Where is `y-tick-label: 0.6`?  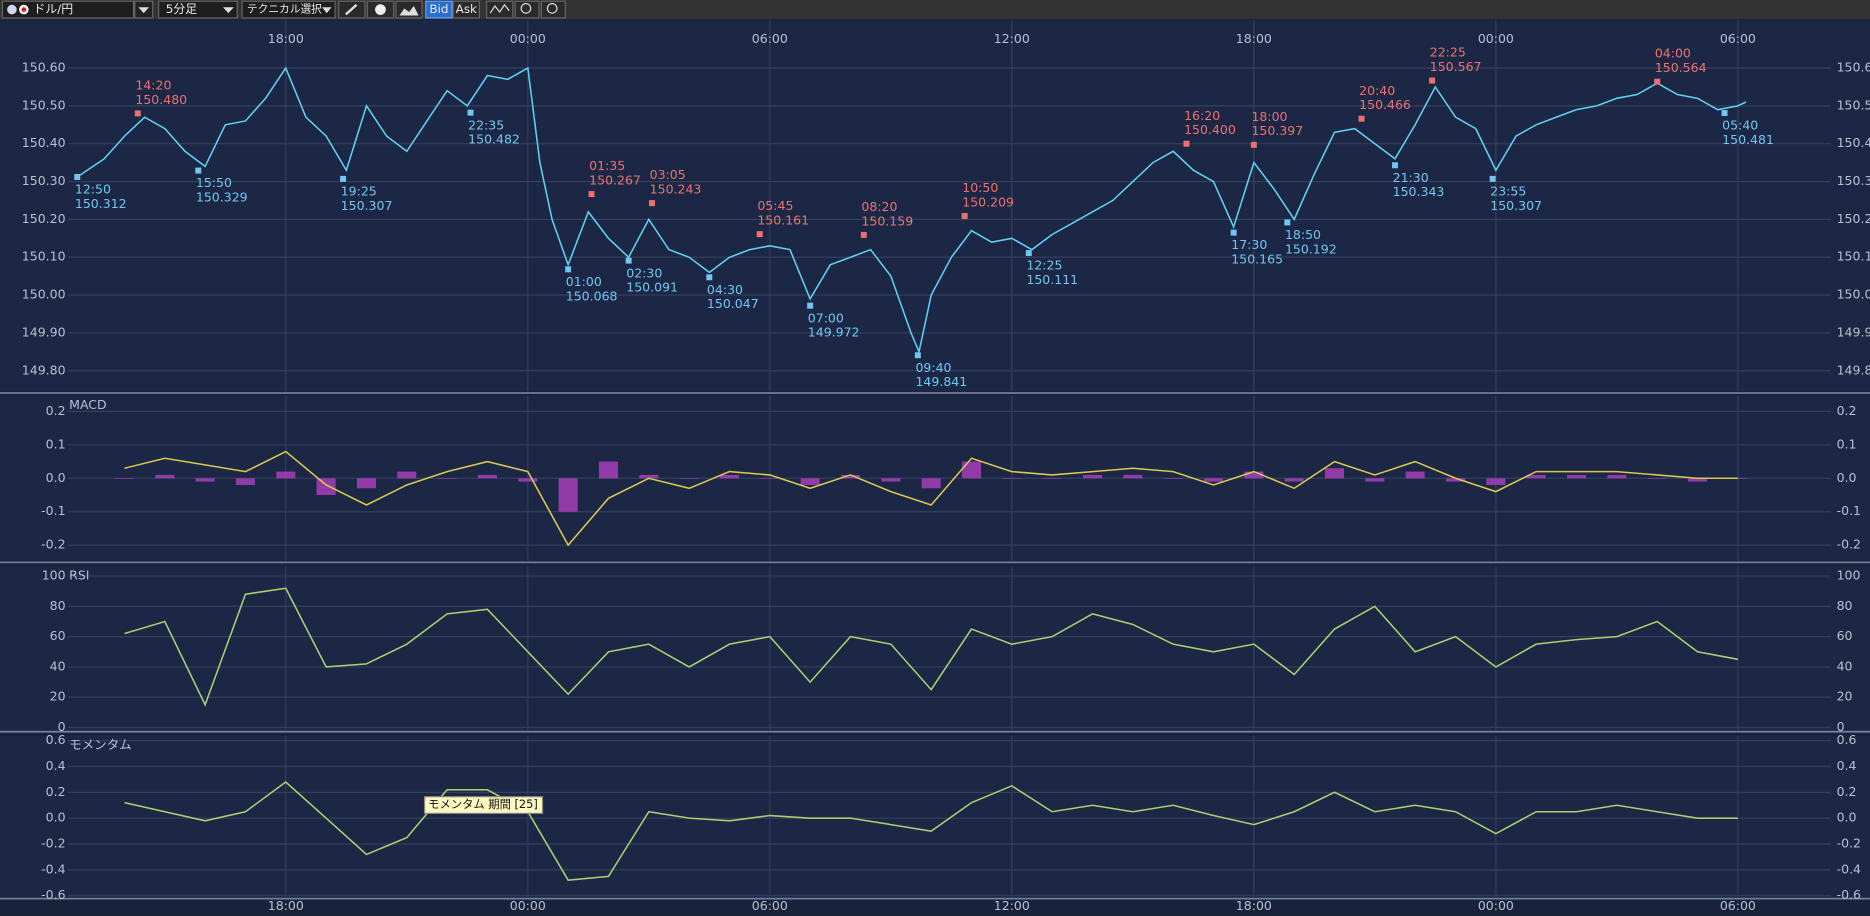
y-tick-label: 0.6 is located at coordinates (1847, 739).